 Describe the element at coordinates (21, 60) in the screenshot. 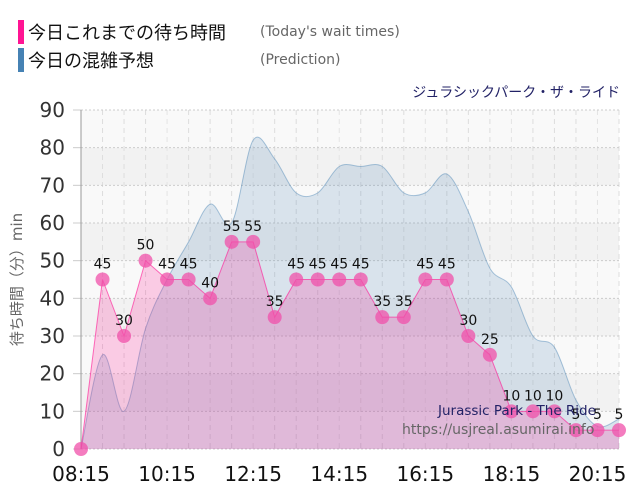

I see `legend-swatch-blue` at that location.